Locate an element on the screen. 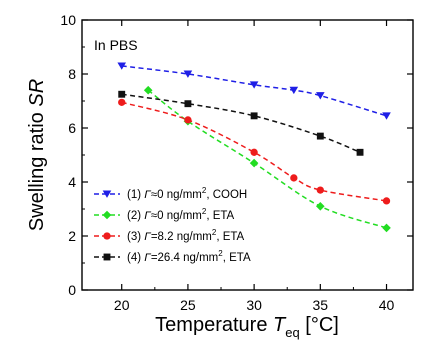 Image resolution: width=425 pixels, height=344 pixels. x-axis-title-main: Temperature is located at coordinates (214, 325).